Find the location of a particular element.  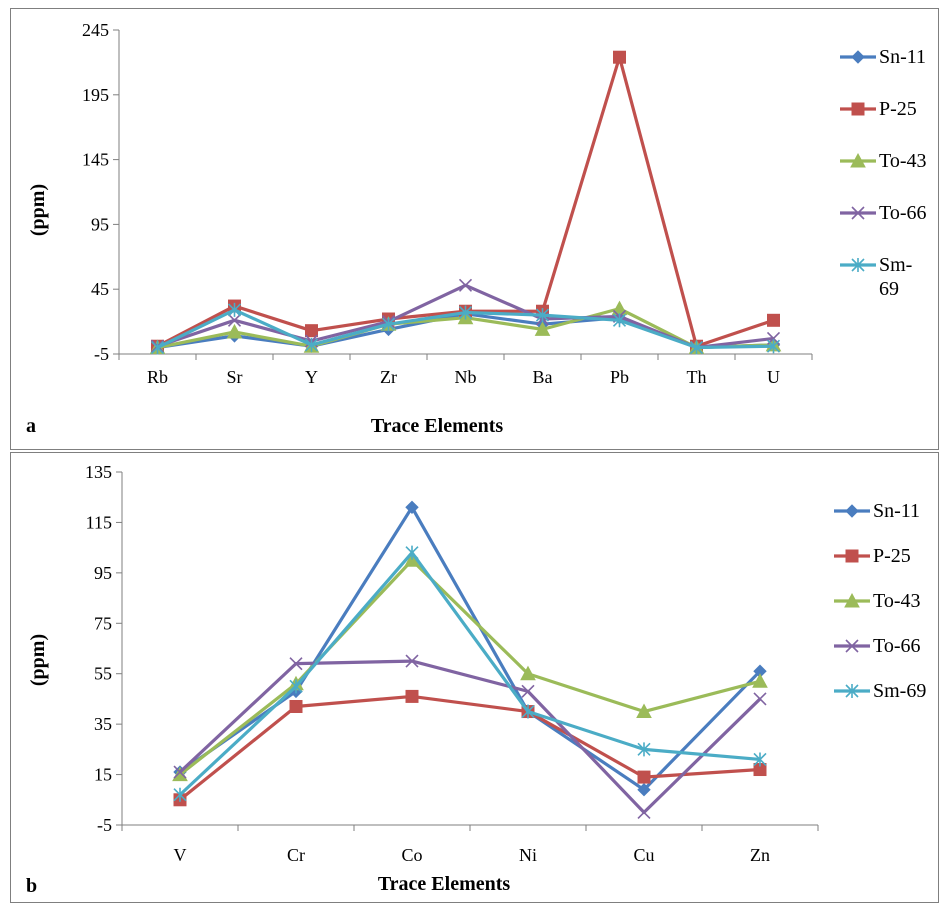

x-tick-label: Y is located at coordinates (311, 377).